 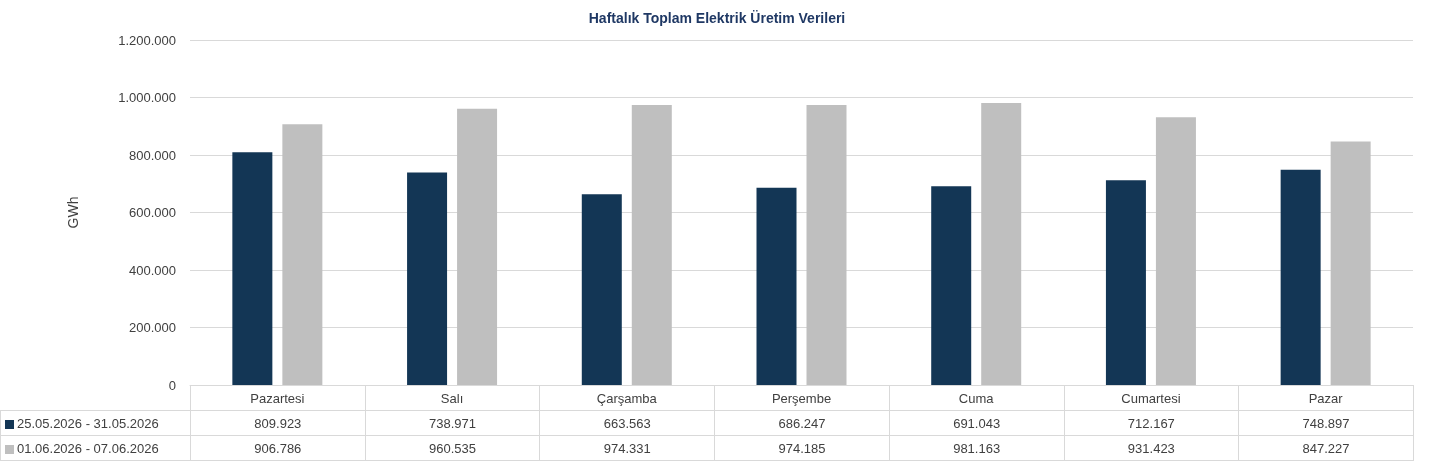 I want to click on y-tick-label: 800.000, so click(x=152, y=155).